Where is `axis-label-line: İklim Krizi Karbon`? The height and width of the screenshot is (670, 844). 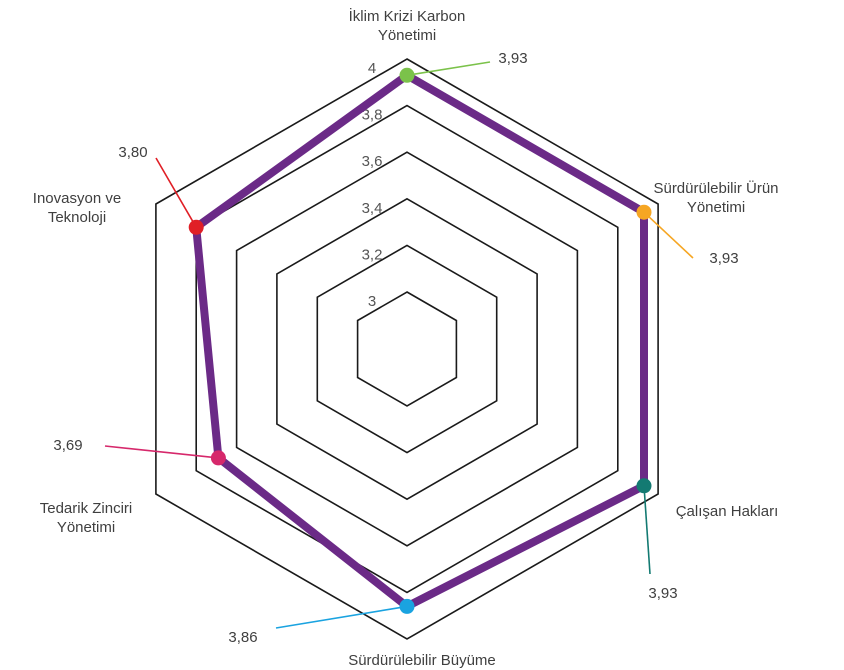 axis-label-line: İklim Krizi Karbon is located at coordinates (407, 16).